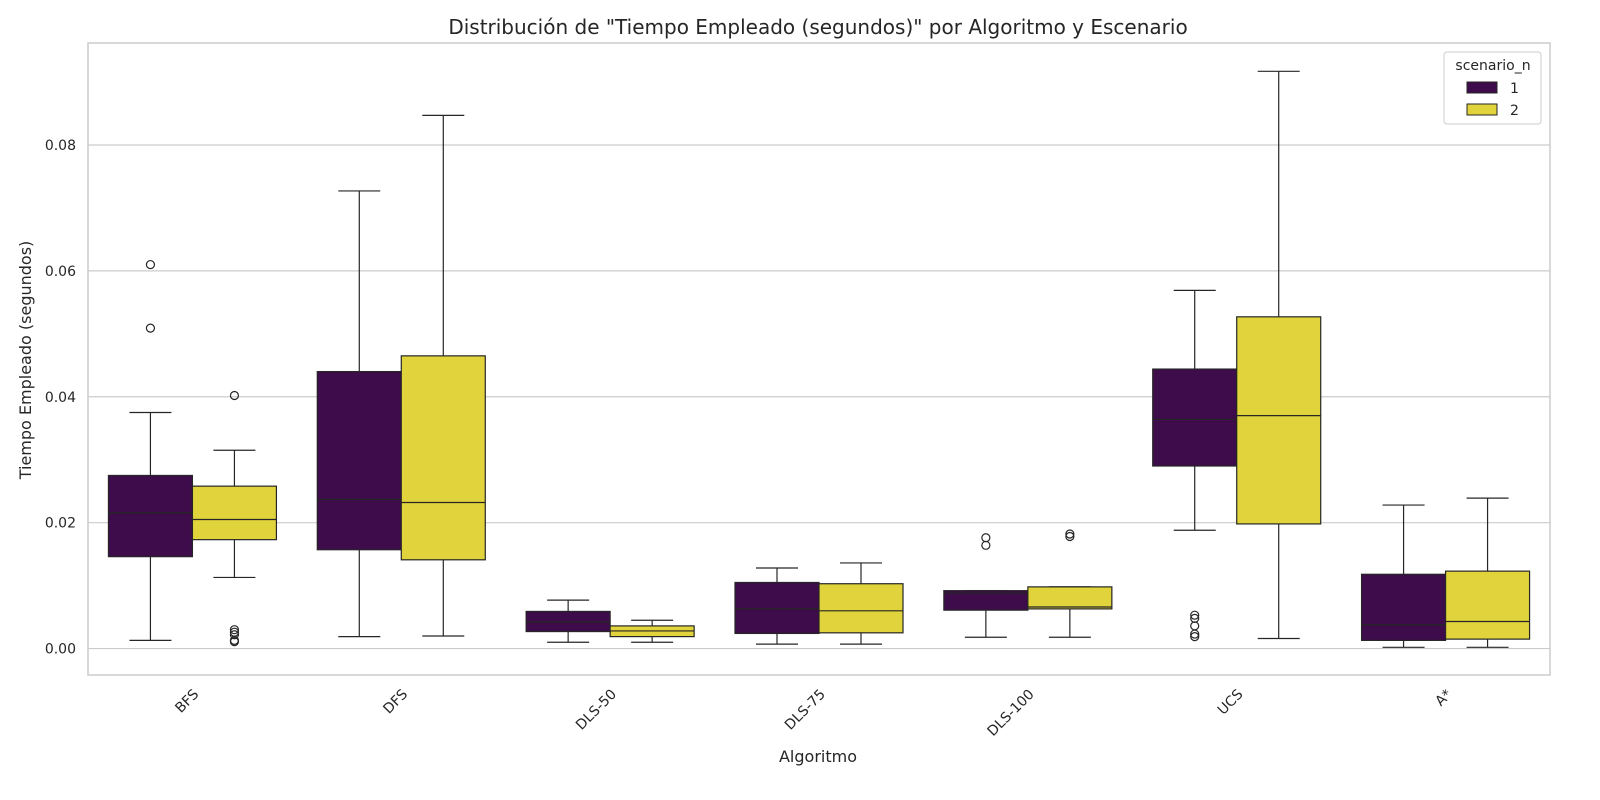  I want to click on y-tick-label: 0.04, so click(60, 398).